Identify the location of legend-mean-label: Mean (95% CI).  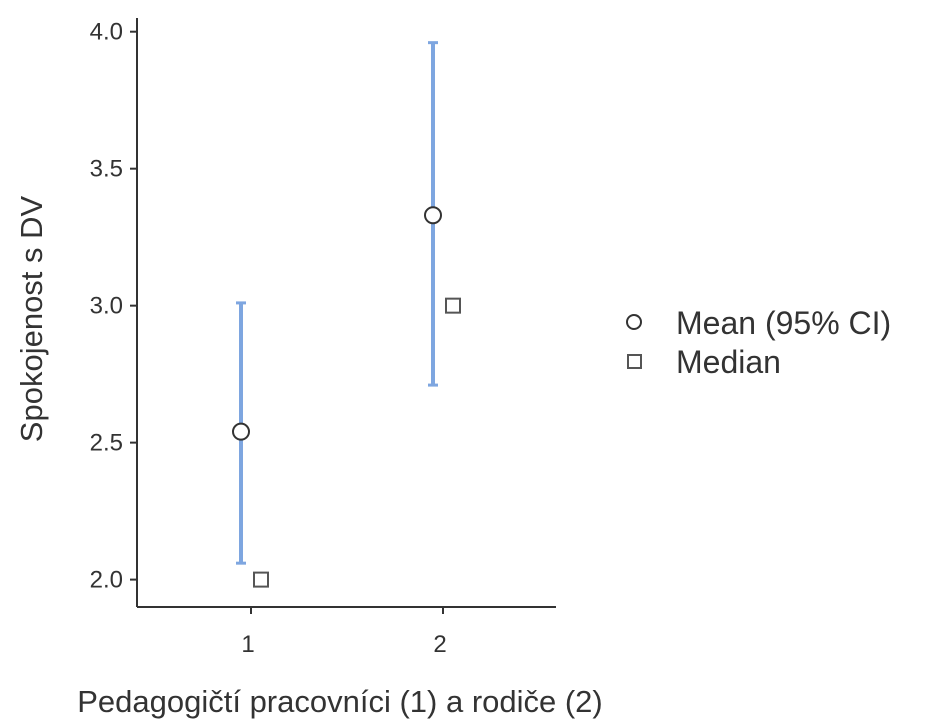
(783, 323).